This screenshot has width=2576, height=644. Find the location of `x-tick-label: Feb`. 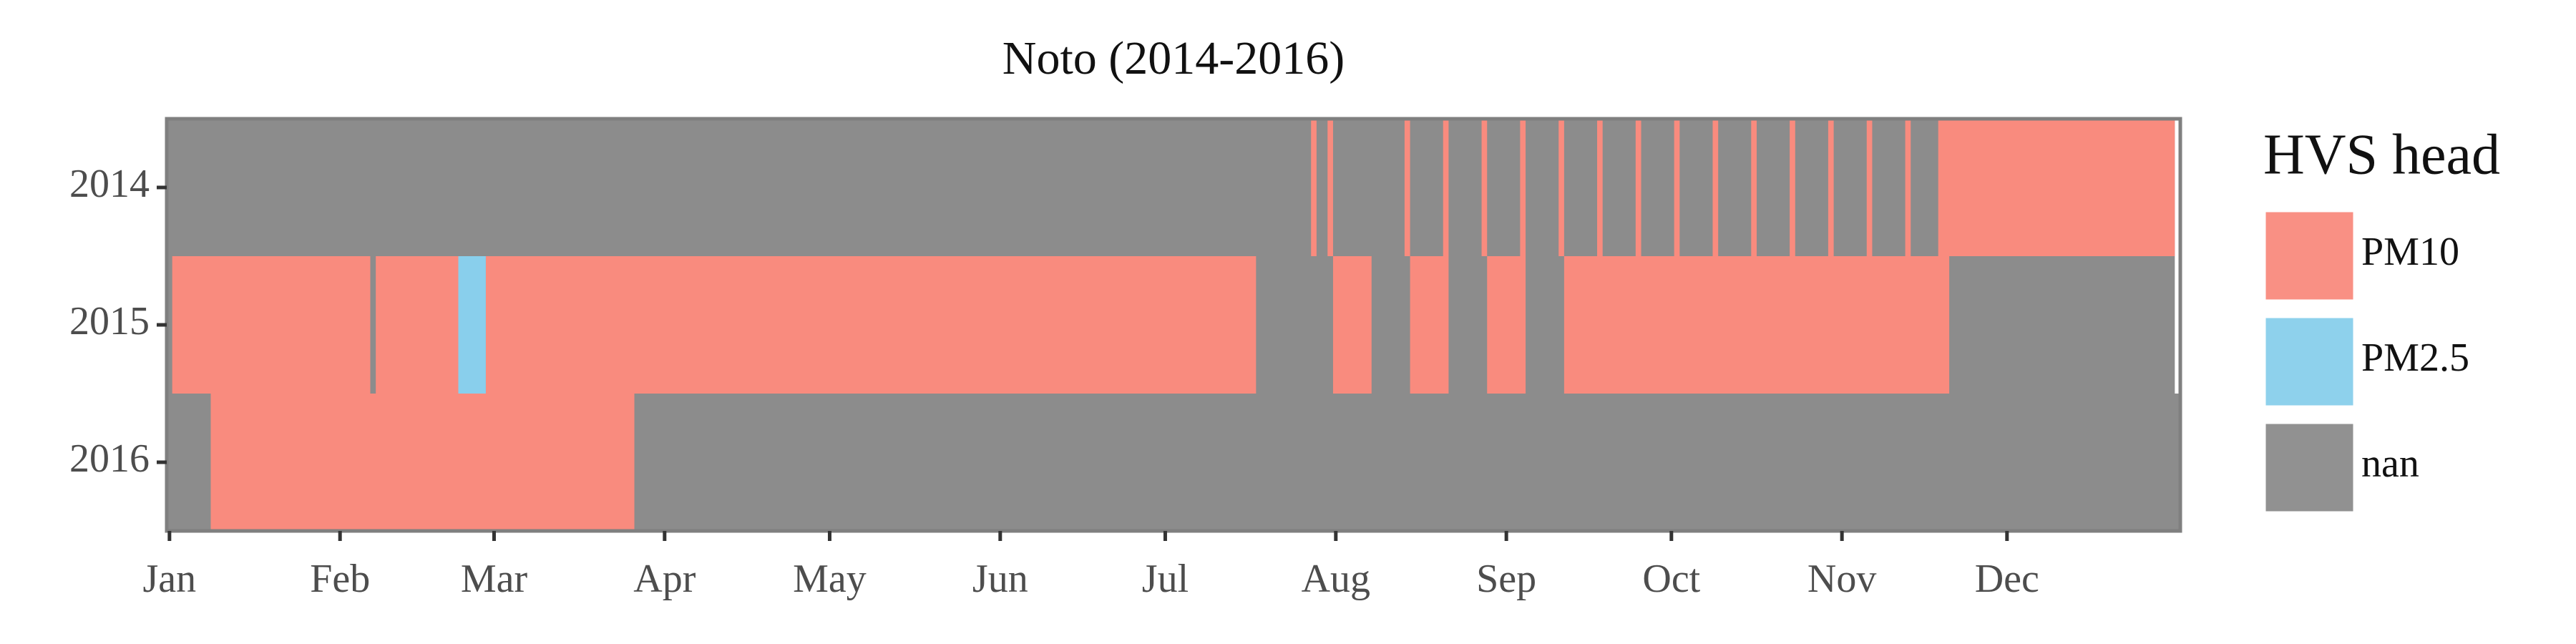

x-tick-label: Feb is located at coordinates (340, 579).